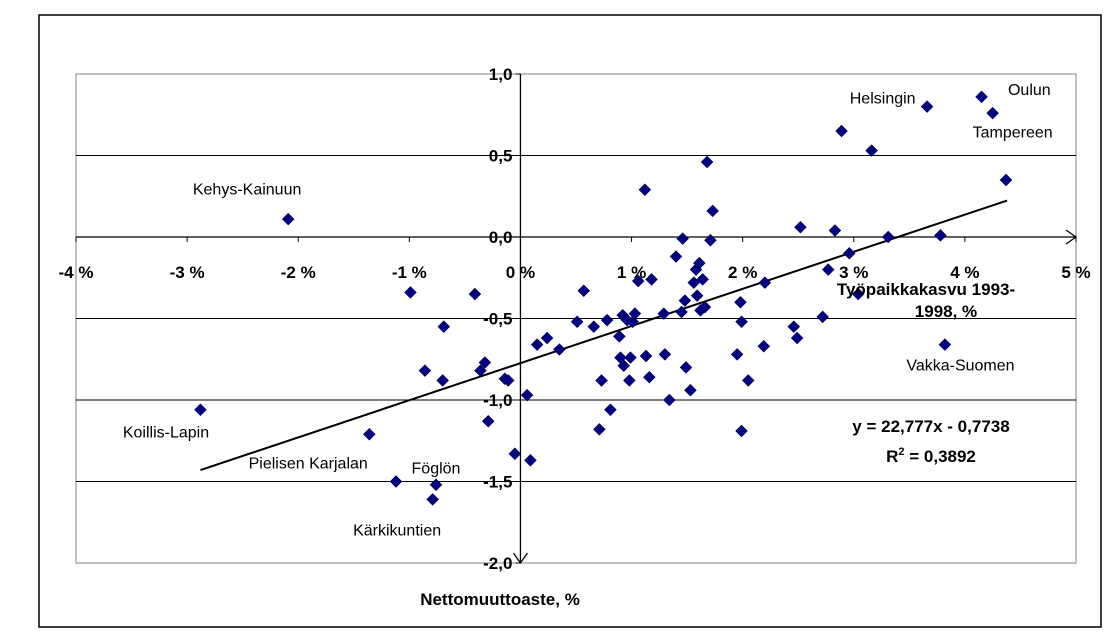  I want to click on x-tick-label: -2 %, so click(298, 272).